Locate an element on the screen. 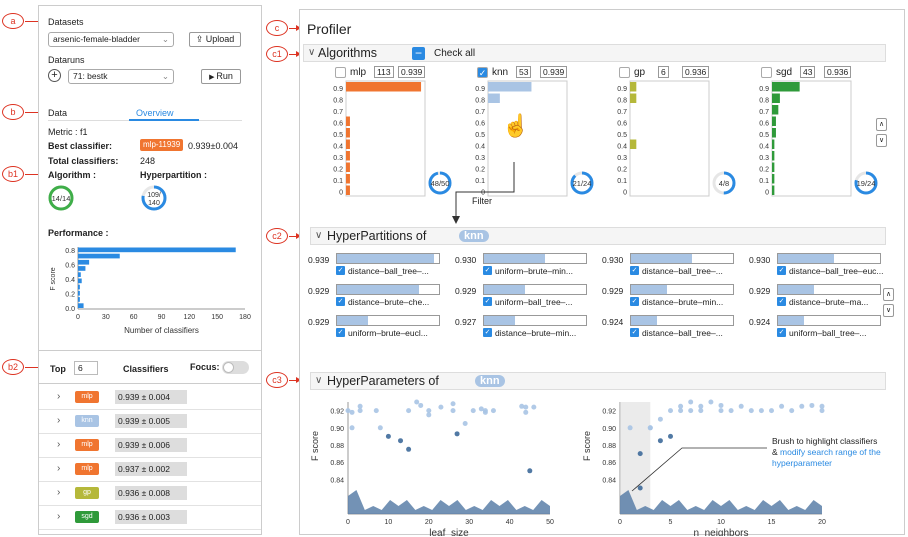 Image resolution: width=908 pixels, height=537 pixels. classifier-row: › knn 0.939 ± 0.005 is located at coordinates (150, 422).